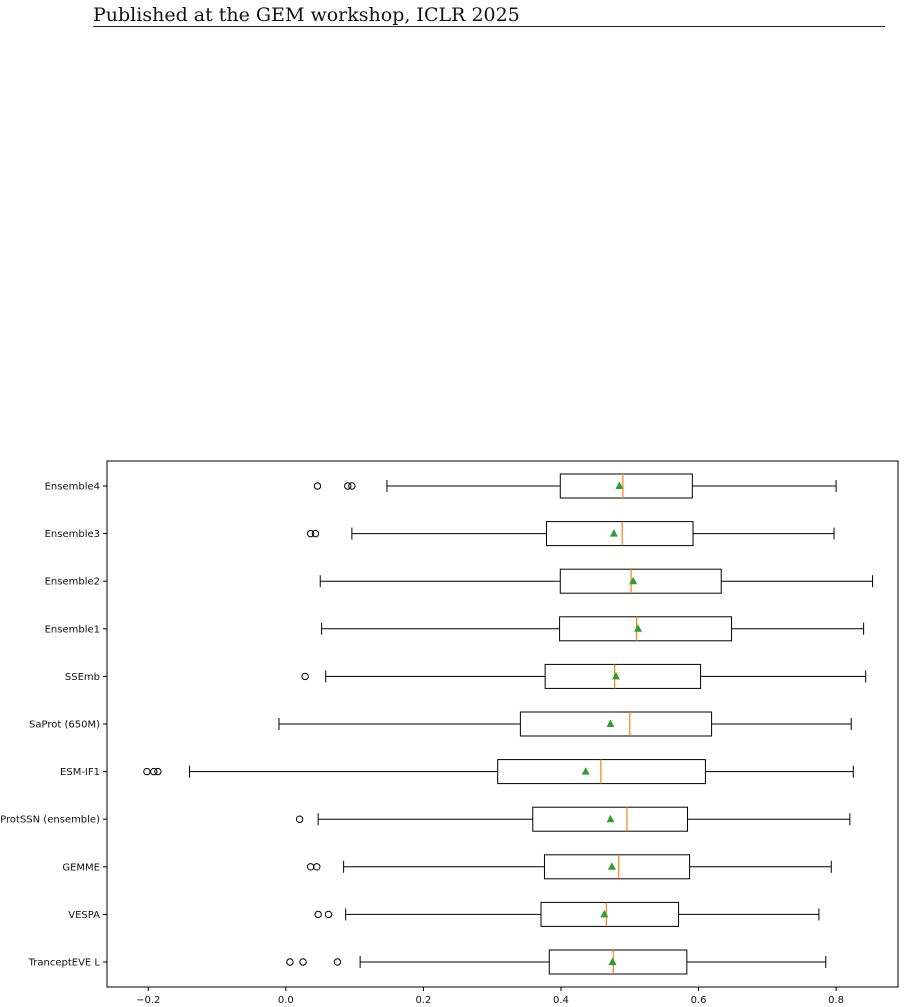 Image resolution: width=906 pixels, height=1007 pixels. What do you see at coordinates (699, 1000) in the screenshot?
I see `x-tick-label: 0.6` at bounding box center [699, 1000].